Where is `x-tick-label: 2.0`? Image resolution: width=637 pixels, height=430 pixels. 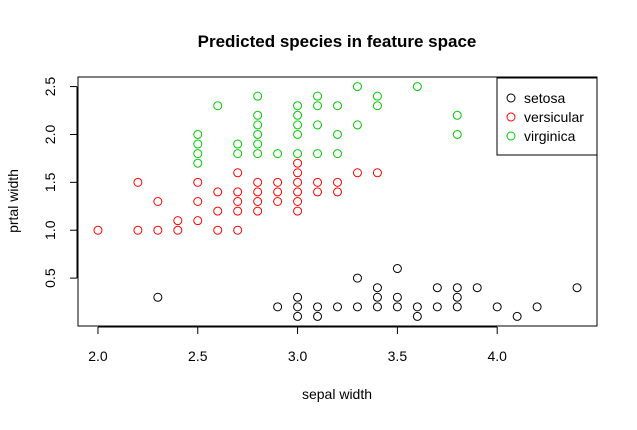 x-tick-label: 2.0 is located at coordinates (98, 356).